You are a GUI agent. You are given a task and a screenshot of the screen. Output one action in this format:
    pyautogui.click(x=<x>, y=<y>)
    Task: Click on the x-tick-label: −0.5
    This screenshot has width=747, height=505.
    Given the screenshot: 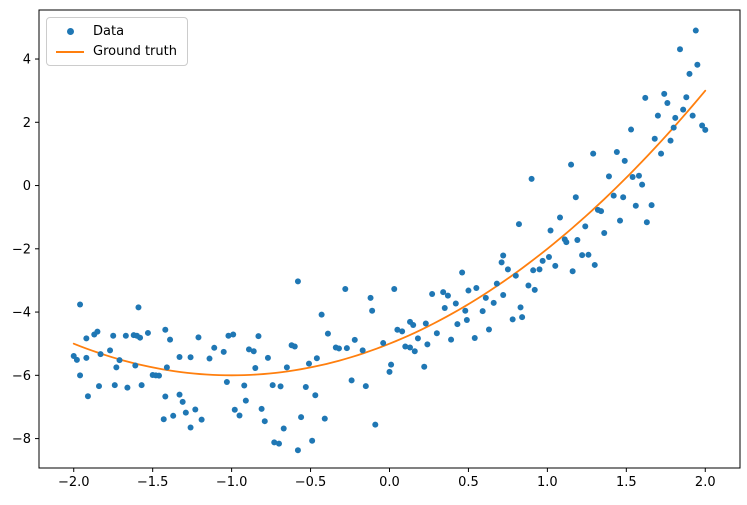 What is the action you would take?
    pyautogui.click(x=311, y=482)
    